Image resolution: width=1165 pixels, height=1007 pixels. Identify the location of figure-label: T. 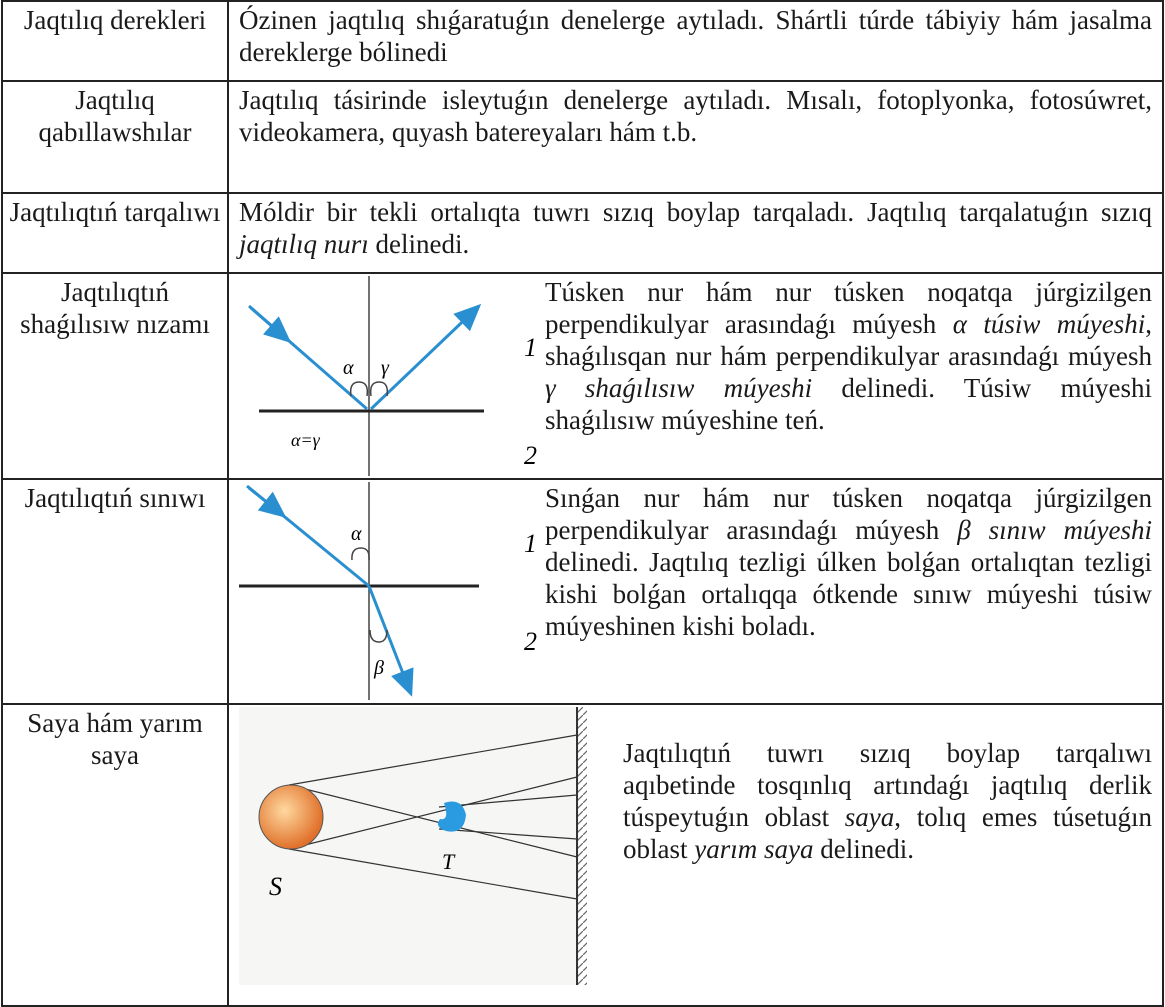
(449, 861).